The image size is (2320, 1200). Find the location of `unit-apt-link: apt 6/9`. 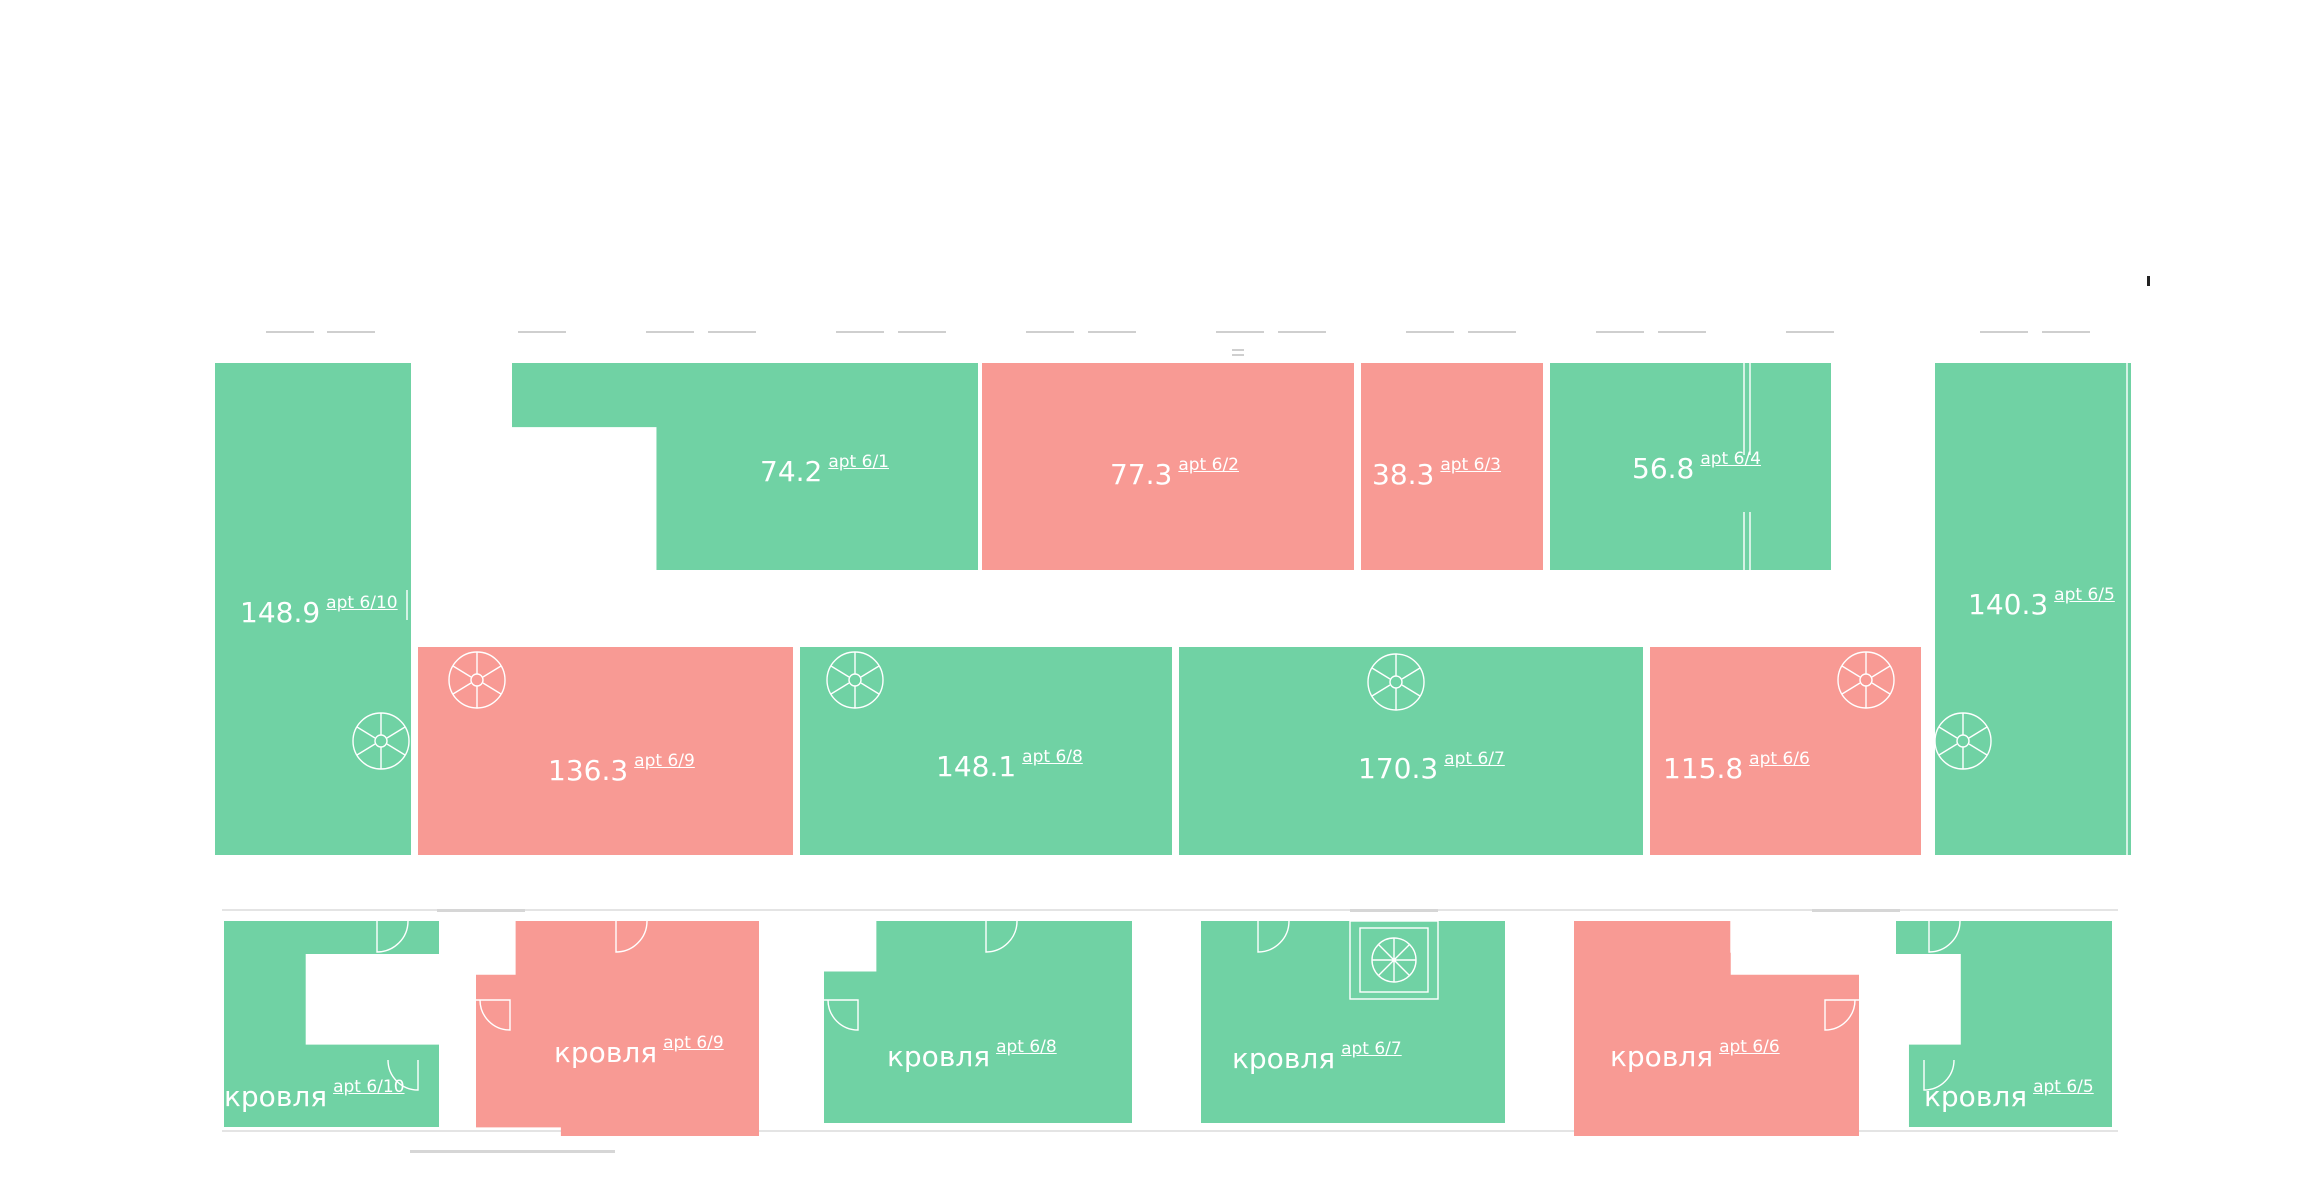

unit-apt-link: apt 6/9 is located at coordinates (664, 761).